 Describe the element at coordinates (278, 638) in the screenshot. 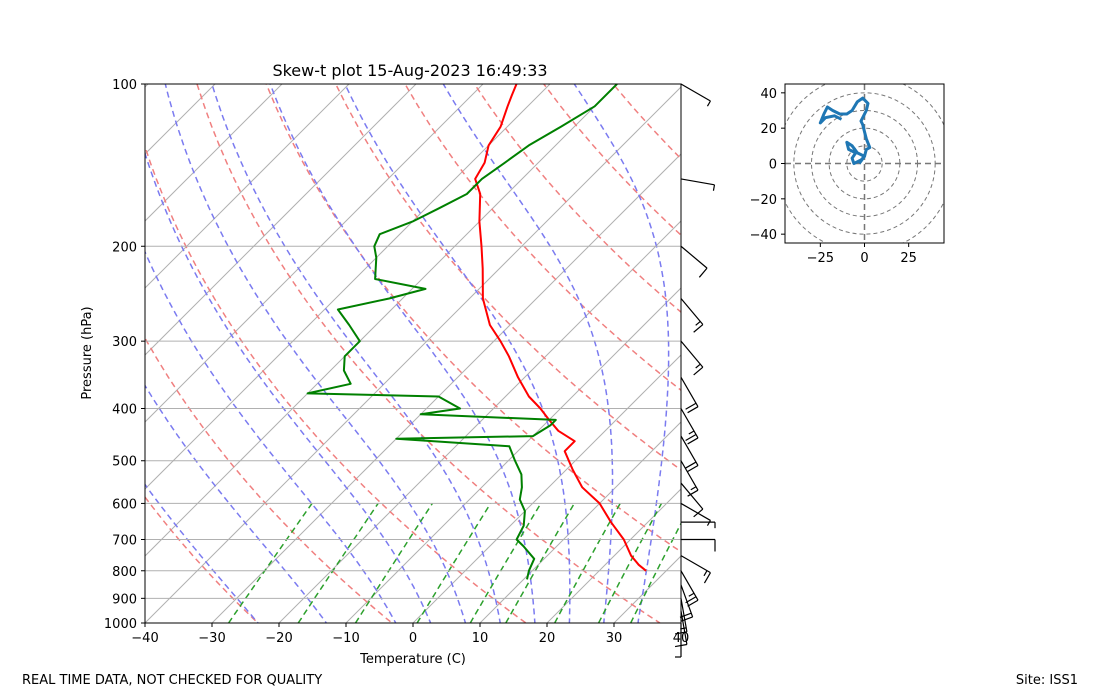

I see `x-tick-label: −20` at that location.